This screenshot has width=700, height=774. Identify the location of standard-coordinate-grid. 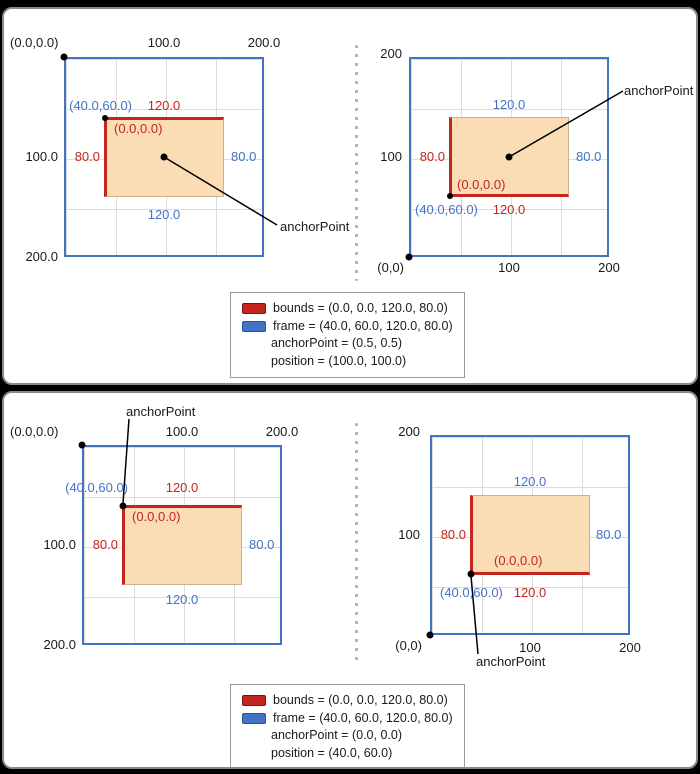
(530, 535).